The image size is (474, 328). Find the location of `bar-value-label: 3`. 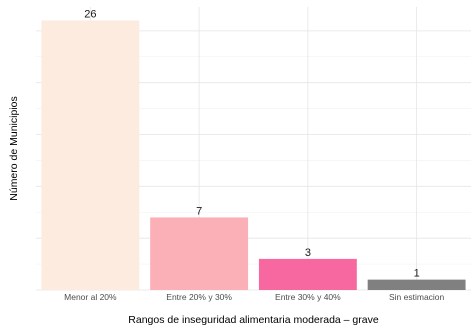

bar-value-label: 3 is located at coordinates (308, 253).